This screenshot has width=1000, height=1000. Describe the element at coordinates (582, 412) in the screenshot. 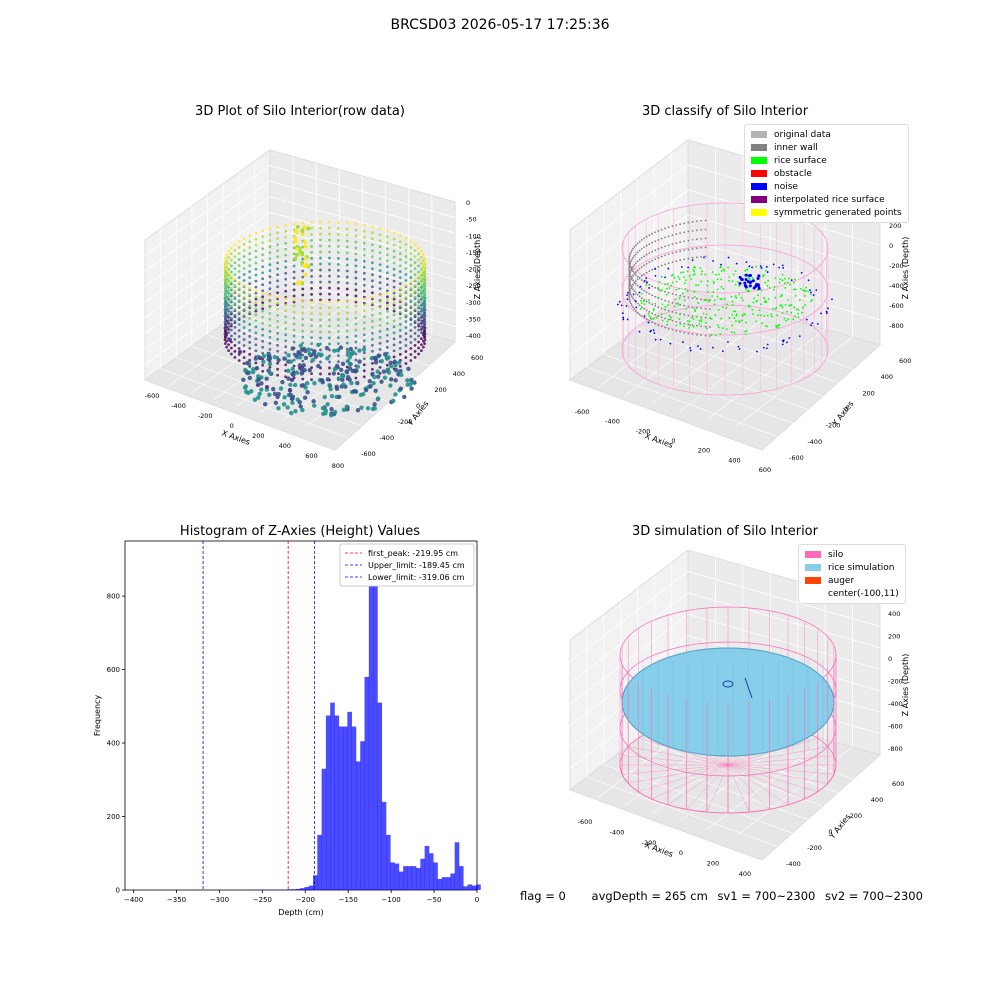

I see `x-tick-label: -600` at that location.